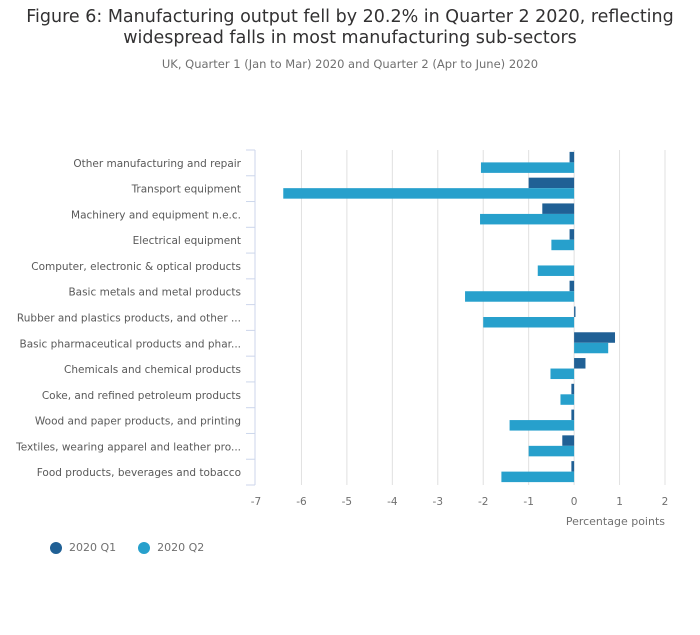 The height and width of the screenshot is (635, 700). What do you see at coordinates (392, 502) in the screenshot?
I see `x-tick-label: -4` at bounding box center [392, 502].